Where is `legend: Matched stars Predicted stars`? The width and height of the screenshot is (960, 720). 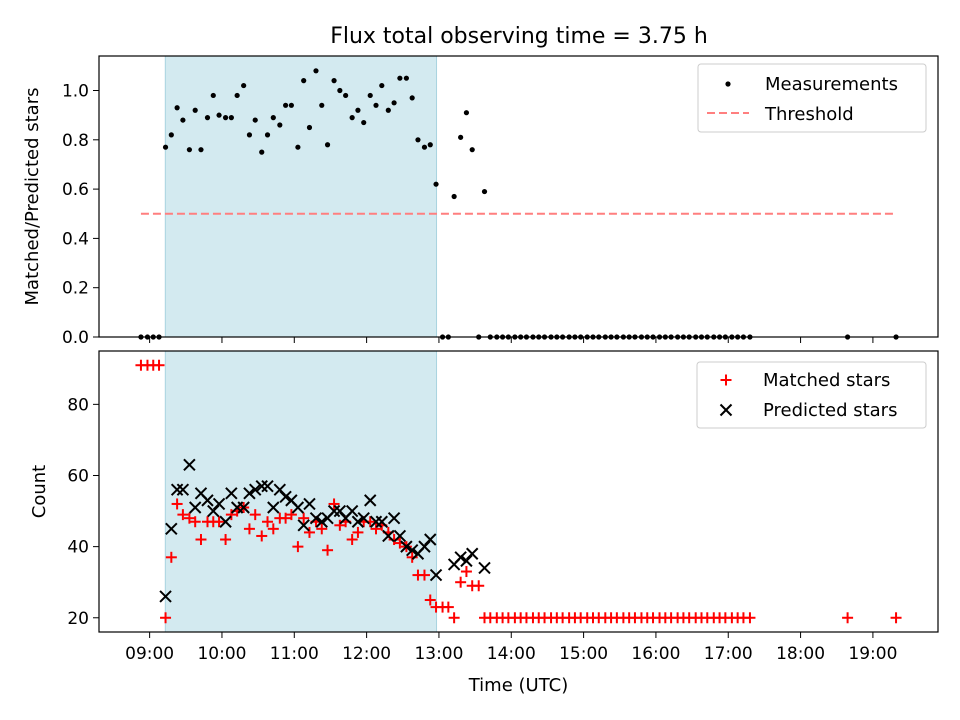
legend: Matched stars Predicted stars is located at coordinates (811, 395).